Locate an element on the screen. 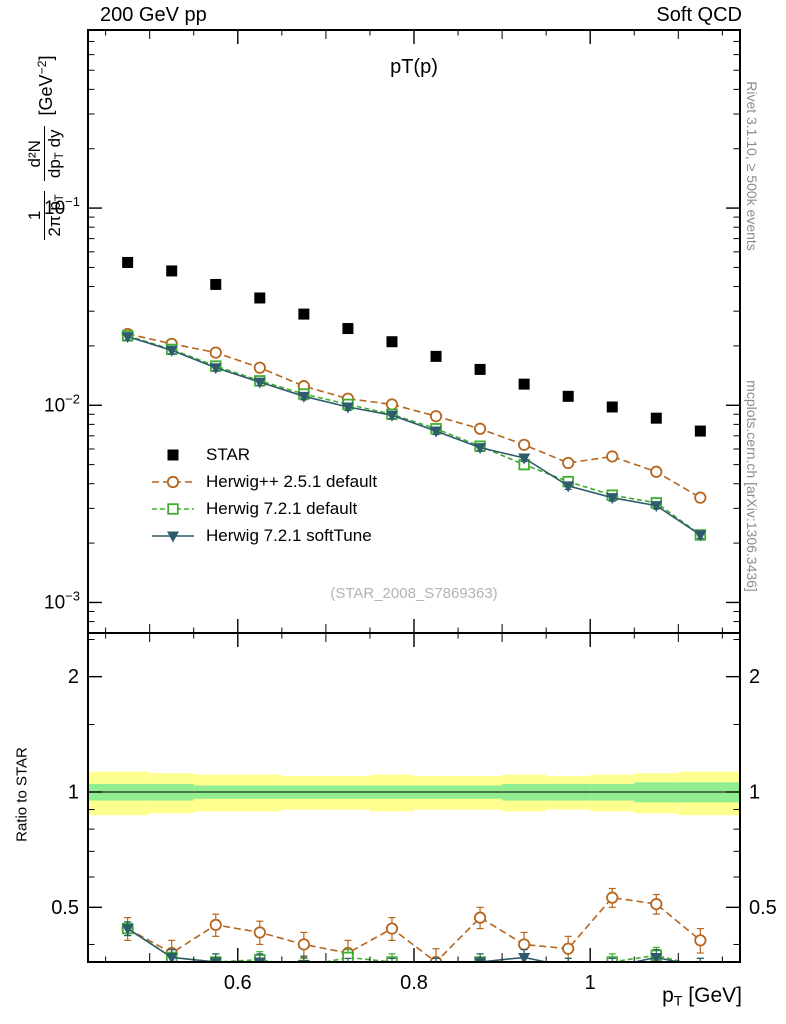  frac2-denominator: dpT dy is located at coordinates (56, 154).